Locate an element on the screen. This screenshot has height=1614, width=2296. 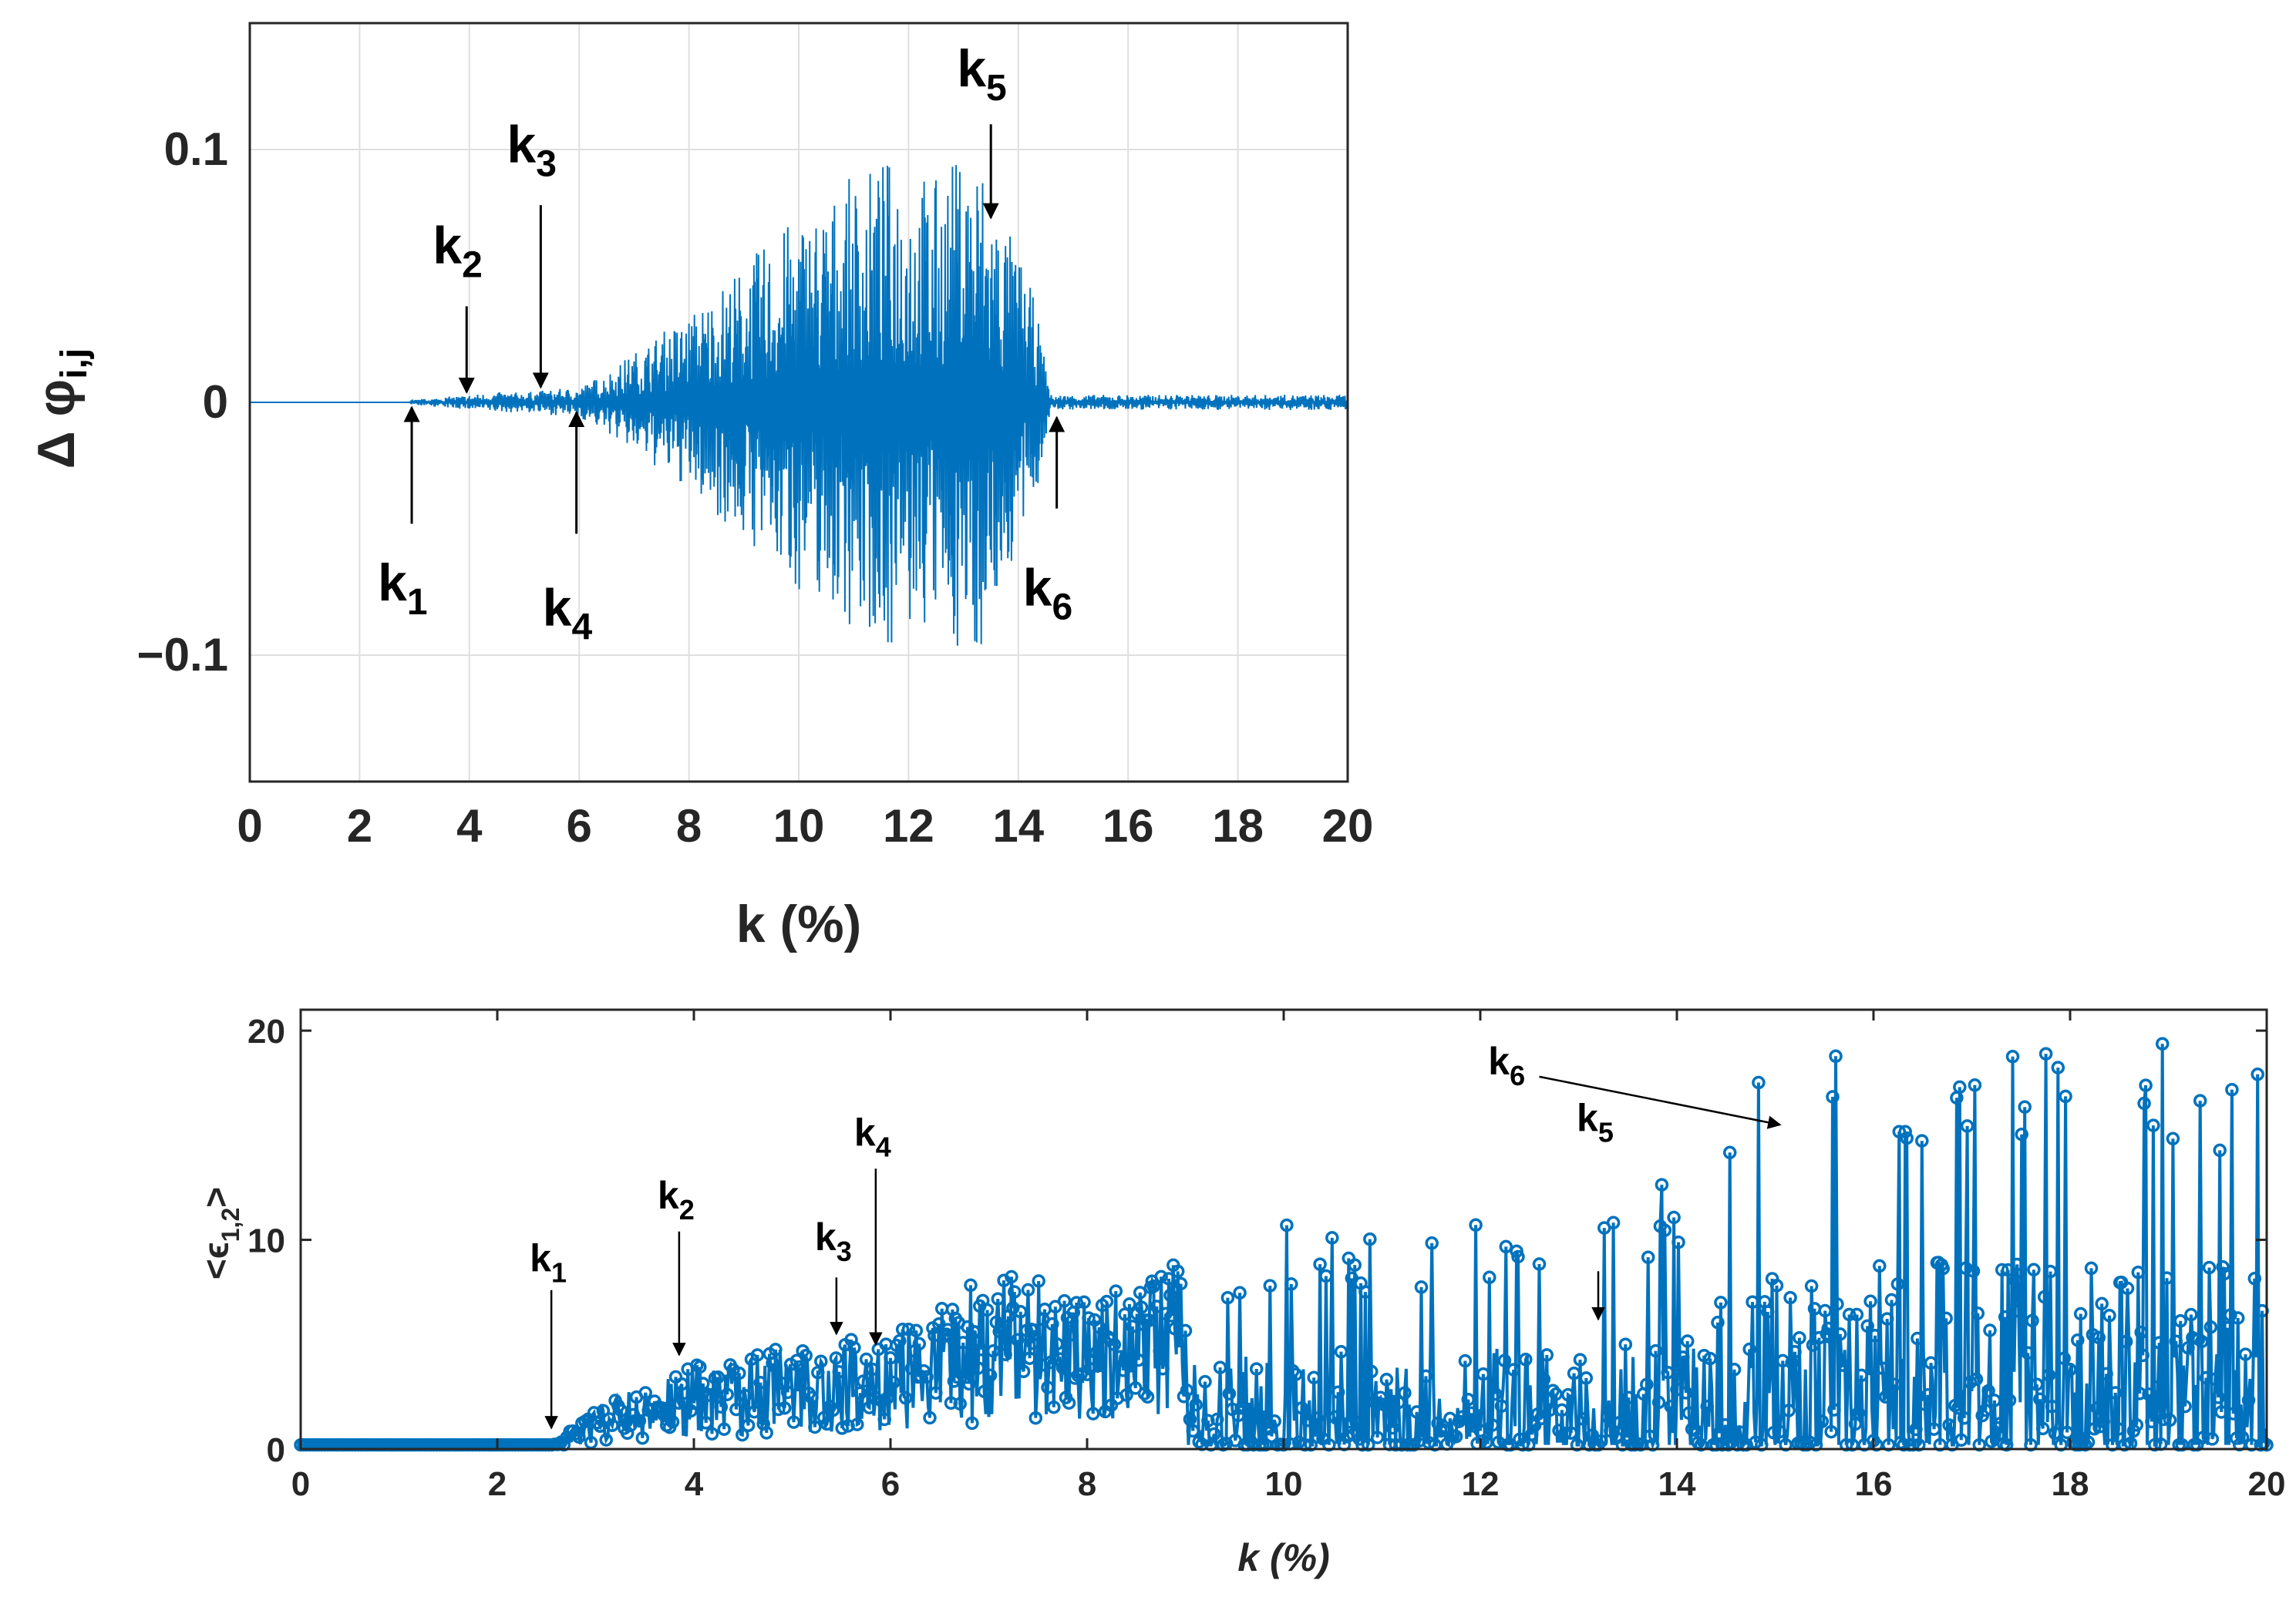
top-annotation-label-4: k4 is located at coordinates (568, 614).